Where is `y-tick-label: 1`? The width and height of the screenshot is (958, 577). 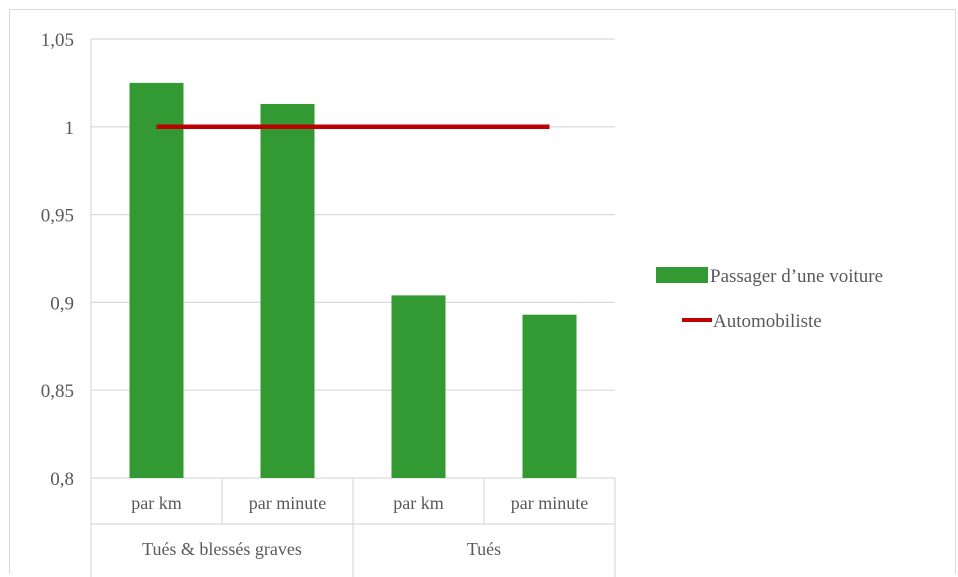
y-tick-label: 1 is located at coordinates (70, 128).